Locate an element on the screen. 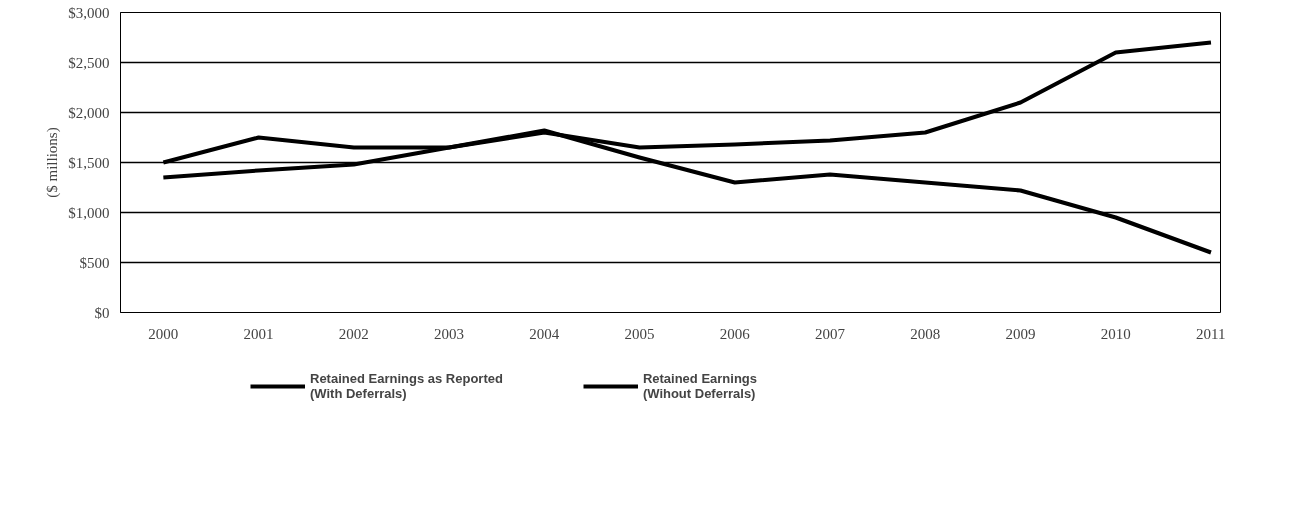 This screenshot has height=511, width=1315. x-tick-label: 2009 is located at coordinates (1020, 333).